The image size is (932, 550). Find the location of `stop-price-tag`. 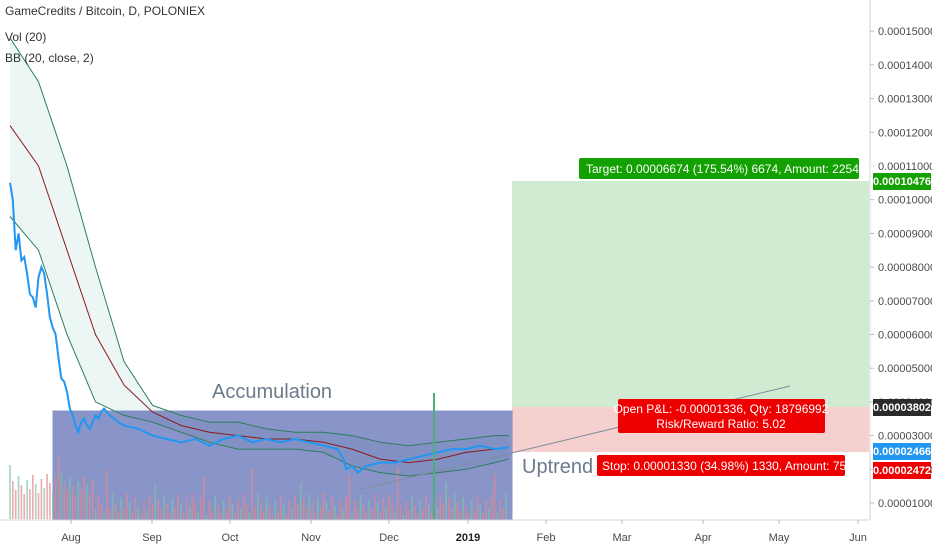

stop-price-tag is located at coordinates (902, 470).